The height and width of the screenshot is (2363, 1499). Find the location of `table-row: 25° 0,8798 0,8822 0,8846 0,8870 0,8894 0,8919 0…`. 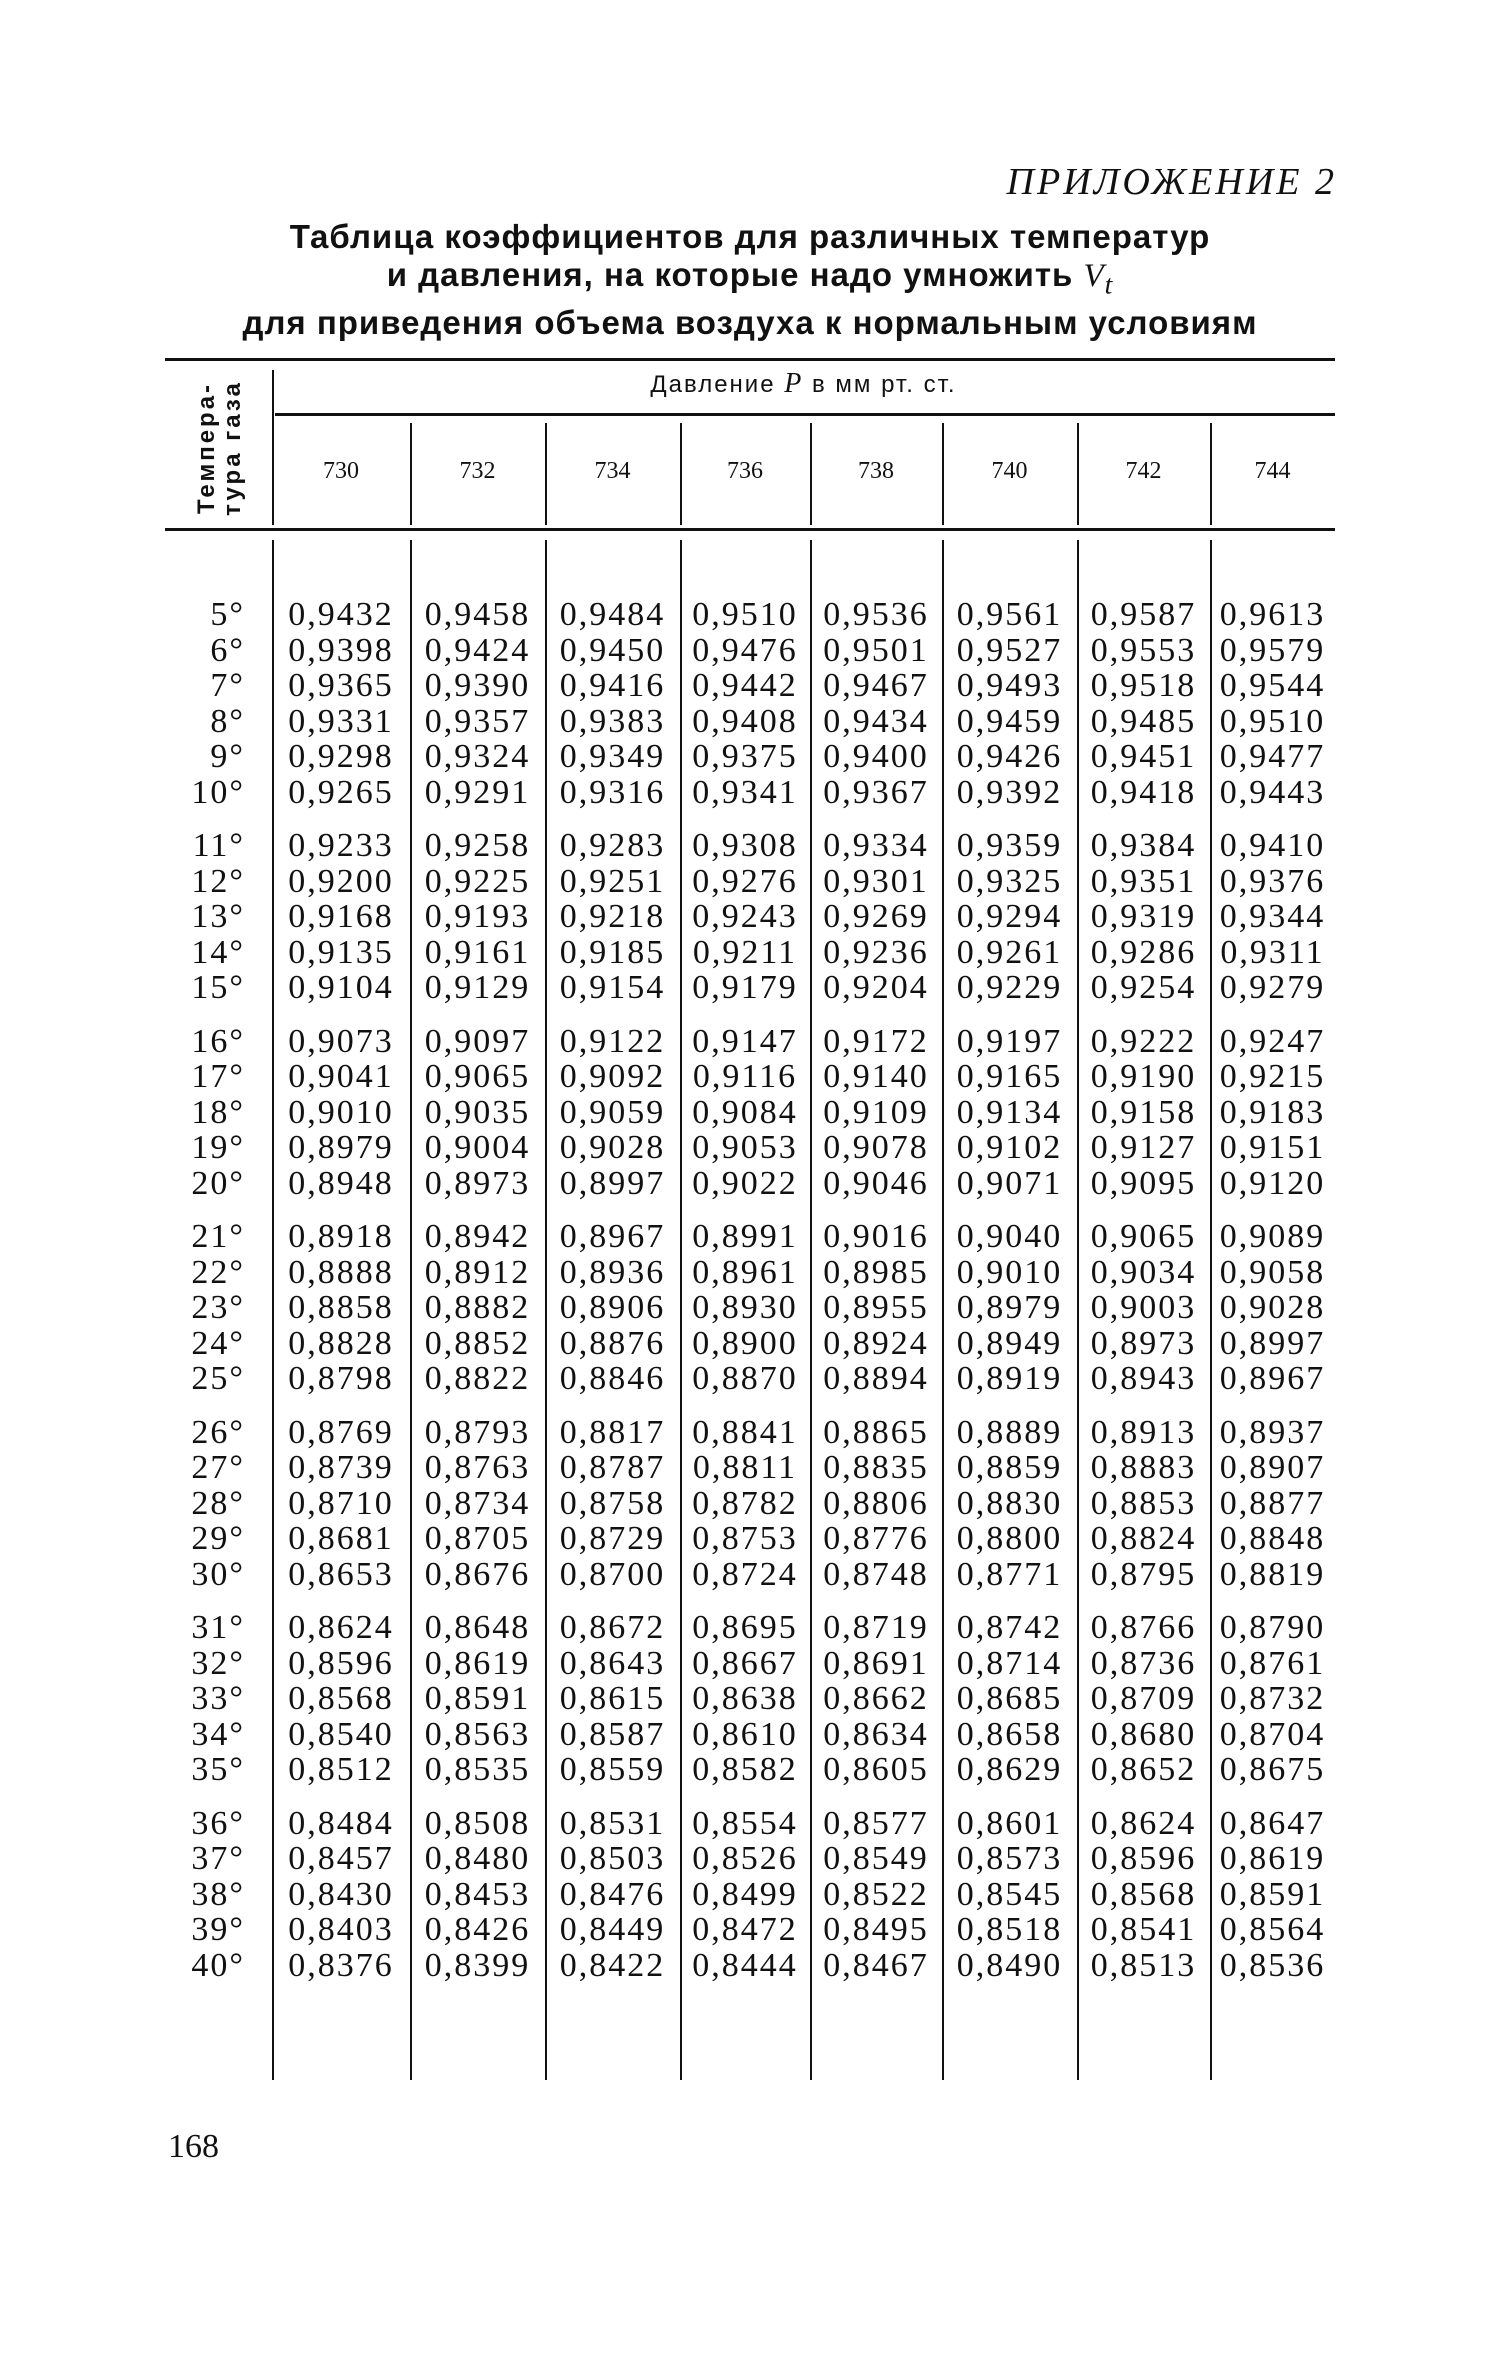

table-row: 25° 0,8798 0,8822 0,8846 0,8870 0,8894 0,8919 0… is located at coordinates (750, 1379).